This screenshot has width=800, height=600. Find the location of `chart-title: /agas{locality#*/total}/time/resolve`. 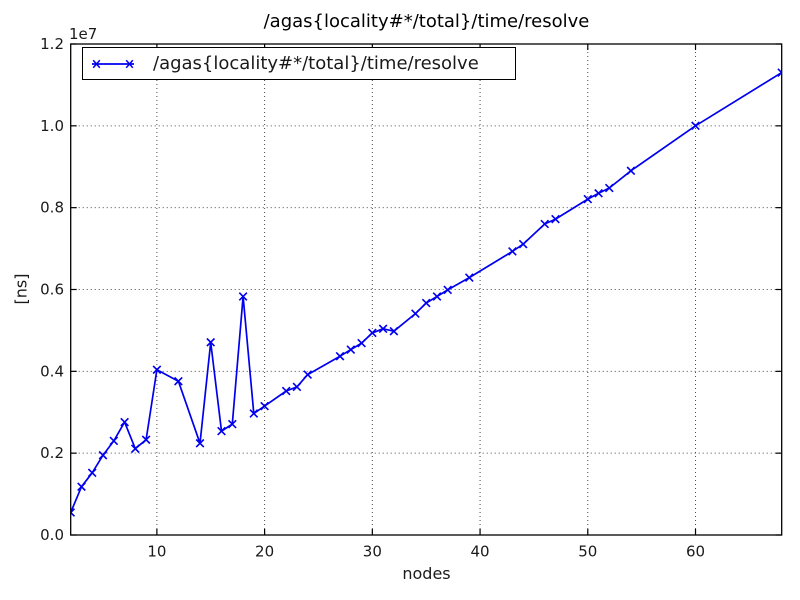

chart-title: /agas{locality#*/total}/time/resolve is located at coordinates (426, 21).